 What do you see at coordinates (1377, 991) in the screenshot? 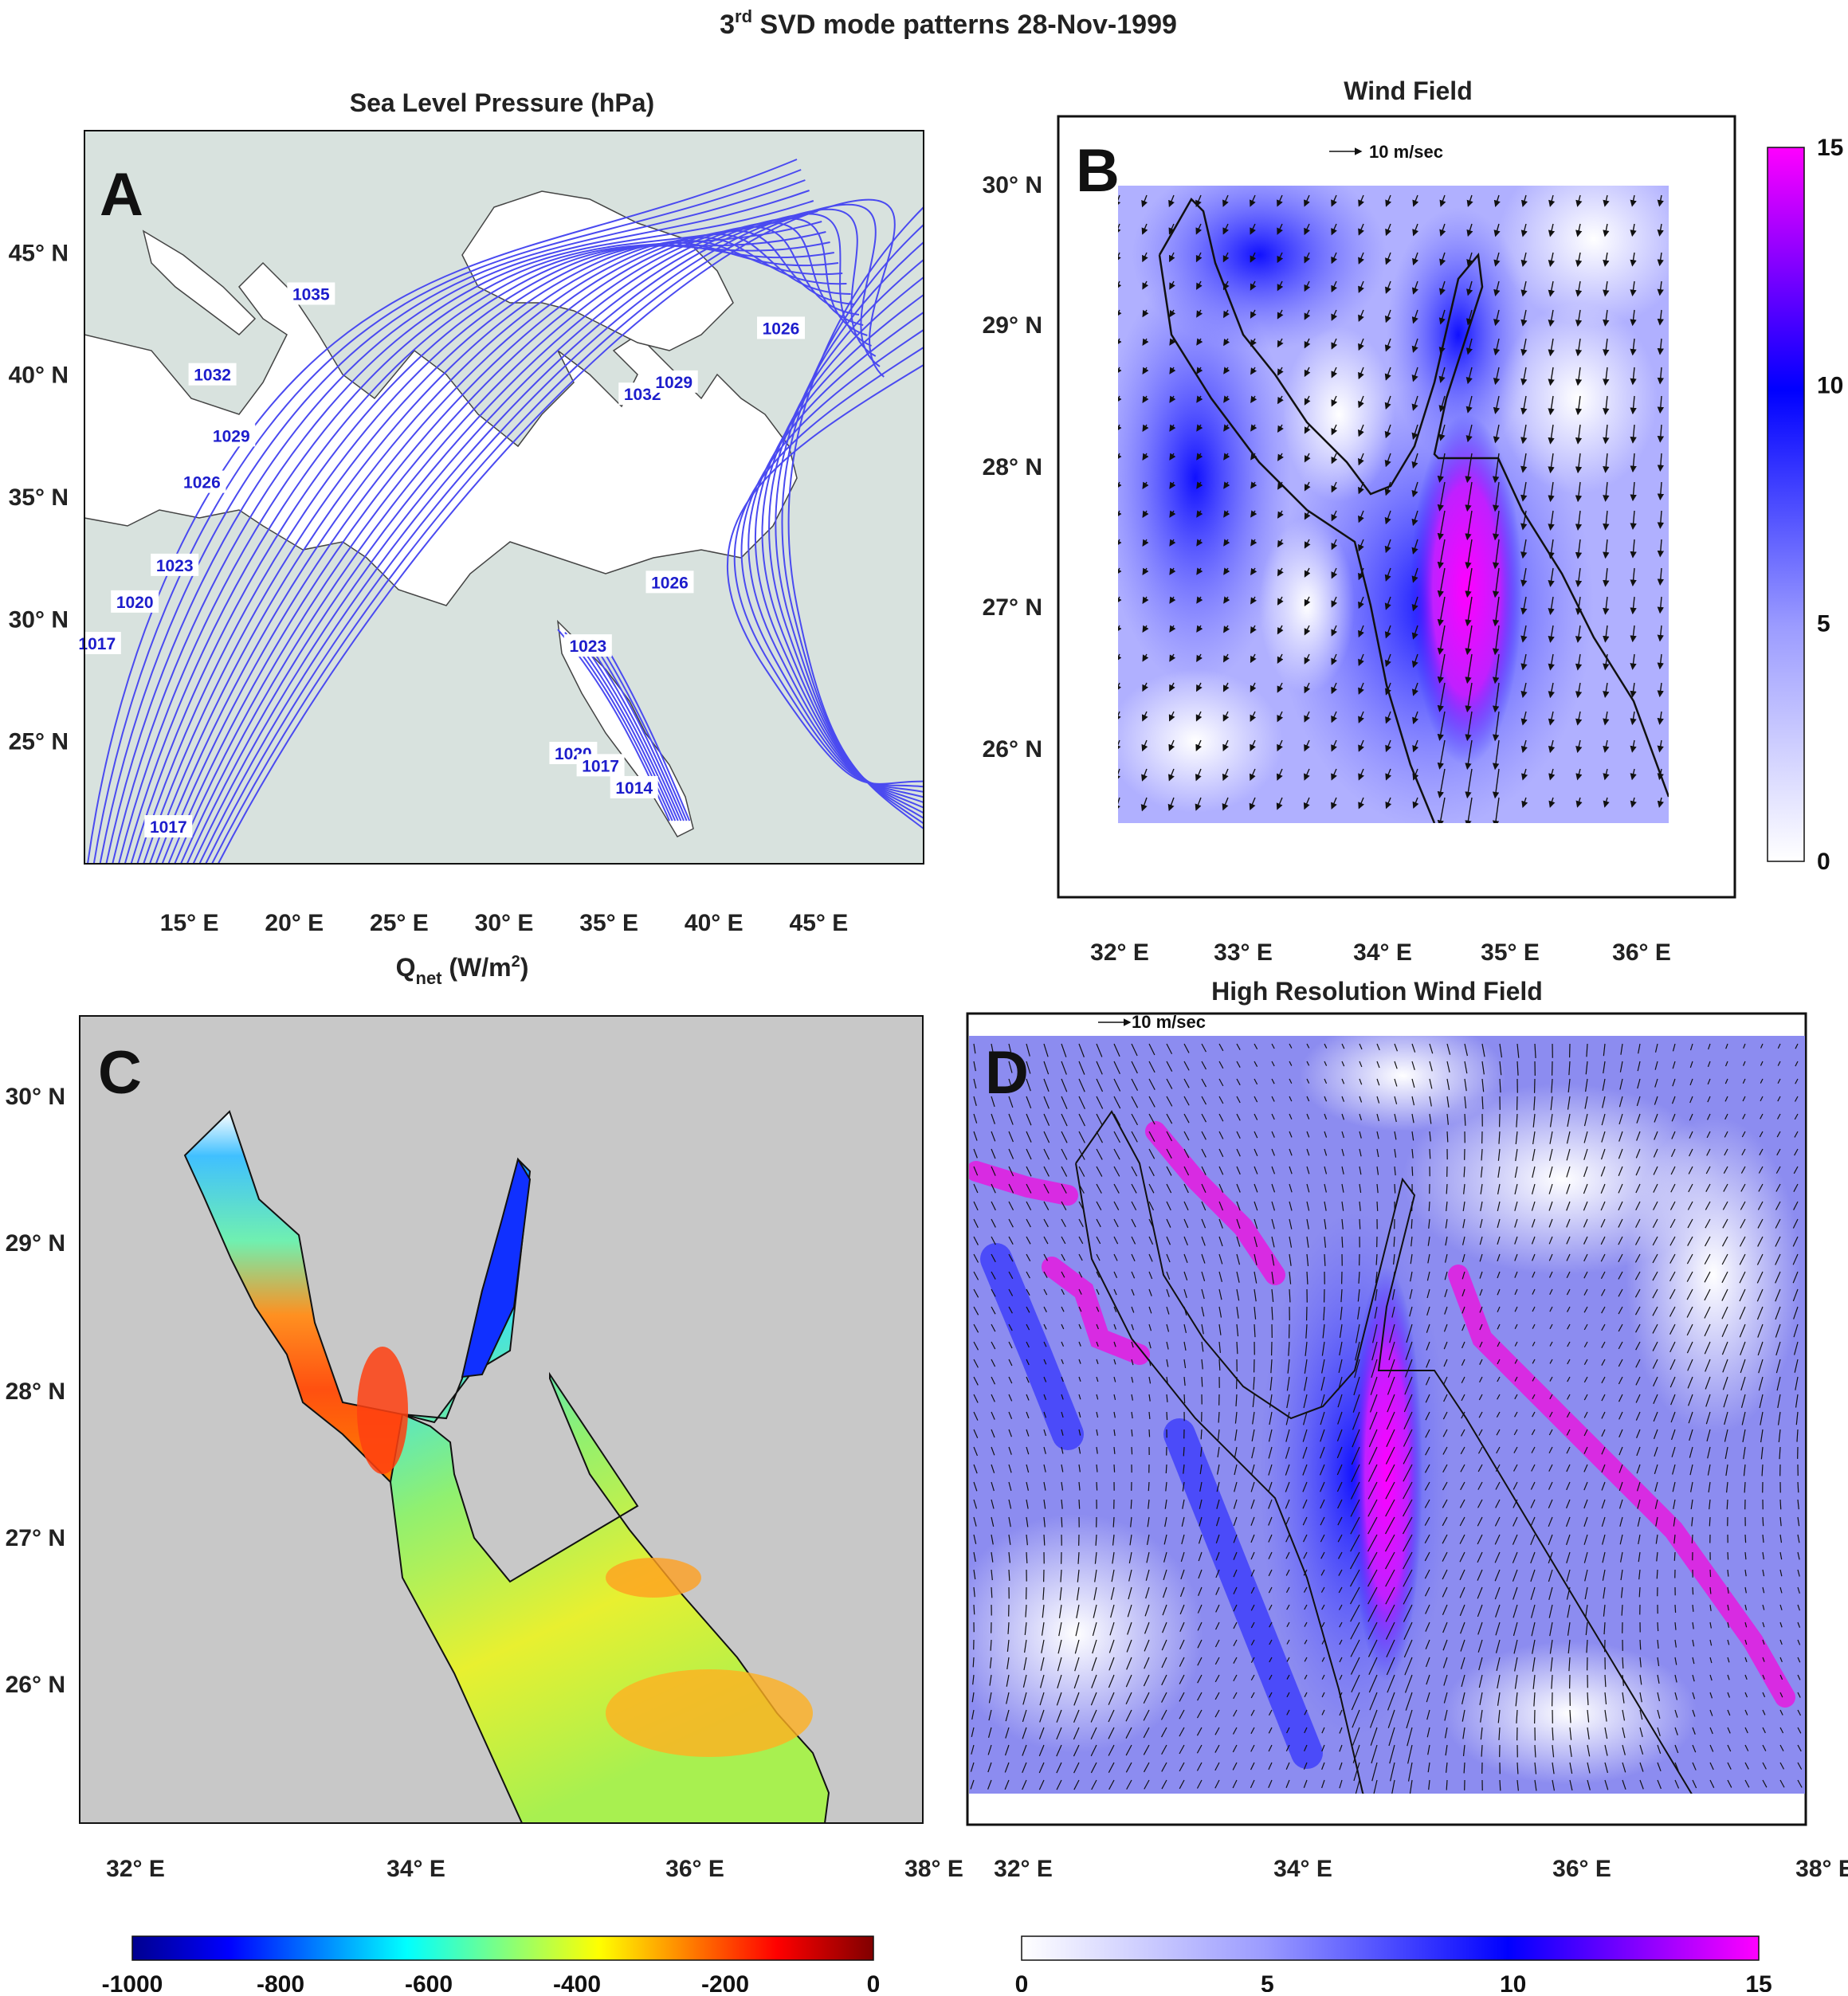
I see `panel-d-title: High Resolution Wind Field` at bounding box center [1377, 991].